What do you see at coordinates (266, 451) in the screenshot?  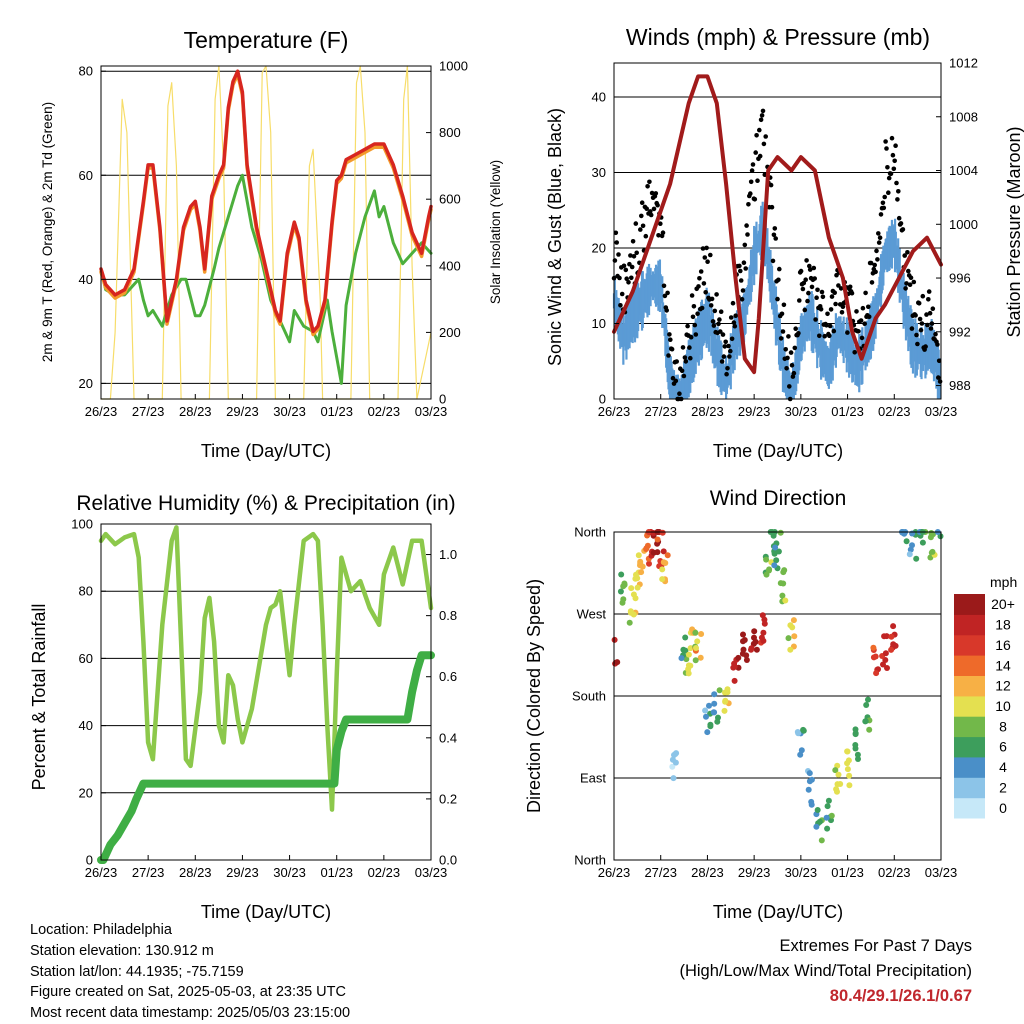 I see `temperature-xlabel: Time (Day/UTC)` at bounding box center [266, 451].